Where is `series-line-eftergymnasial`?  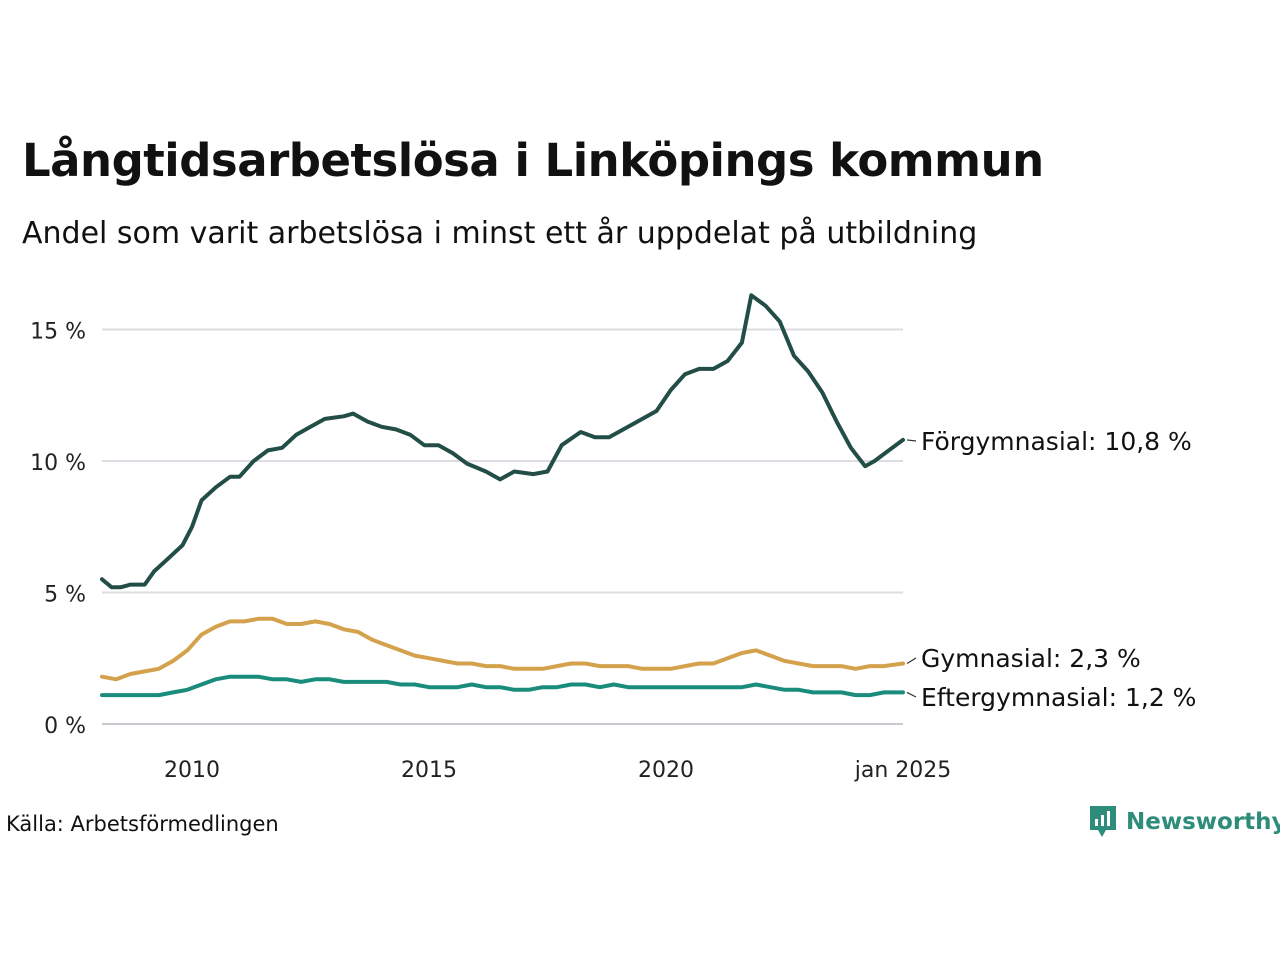
series-line-eftergymnasial is located at coordinates (502, 686).